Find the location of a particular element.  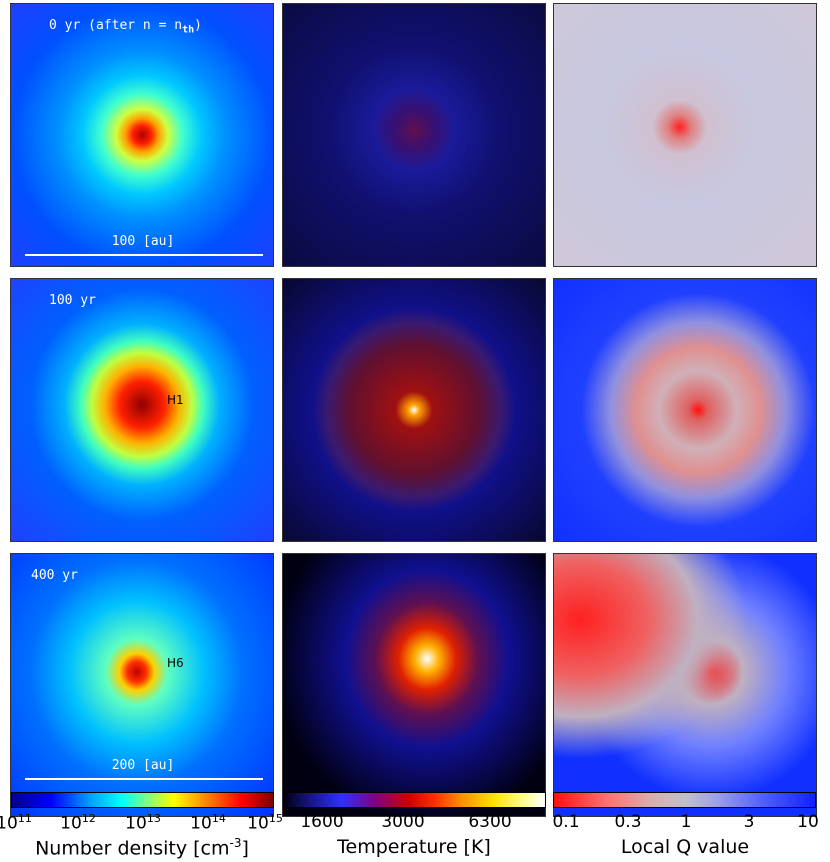

tick-label: 1013 is located at coordinates (143, 823).